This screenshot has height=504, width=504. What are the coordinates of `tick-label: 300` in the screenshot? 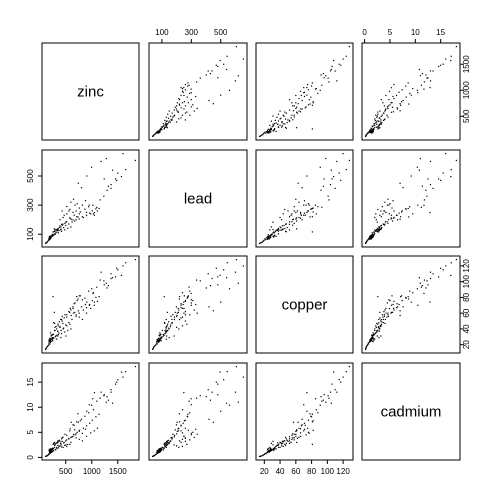 It's located at (192, 32).